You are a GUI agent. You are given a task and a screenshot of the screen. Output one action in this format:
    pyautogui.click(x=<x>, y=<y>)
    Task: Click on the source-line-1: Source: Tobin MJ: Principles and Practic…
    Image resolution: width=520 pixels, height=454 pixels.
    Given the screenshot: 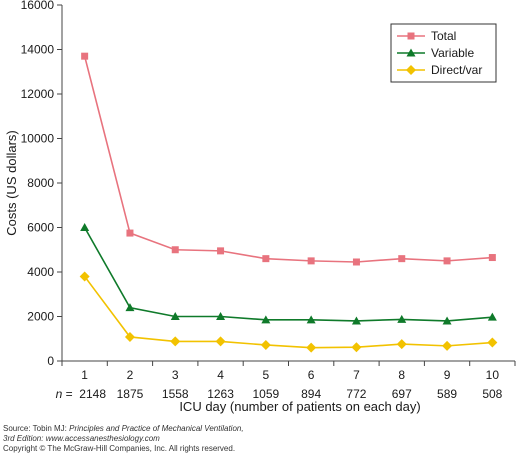 What is the action you would take?
    pyautogui.click(x=123, y=429)
    